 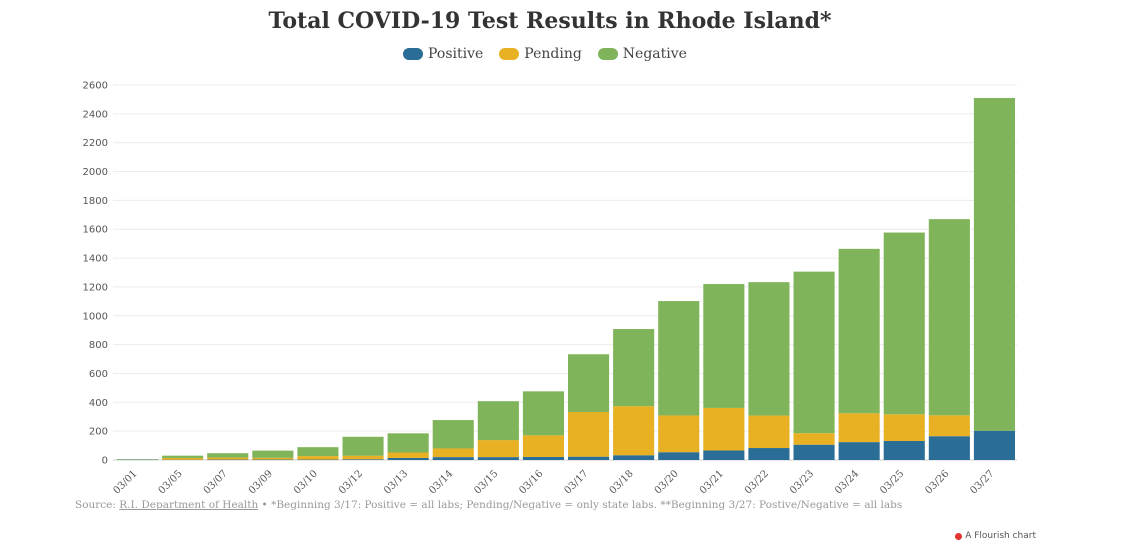 What do you see at coordinates (802, 482) in the screenshot?
I see `x-tick-label: 03/23` at bounding box center [802, 482].